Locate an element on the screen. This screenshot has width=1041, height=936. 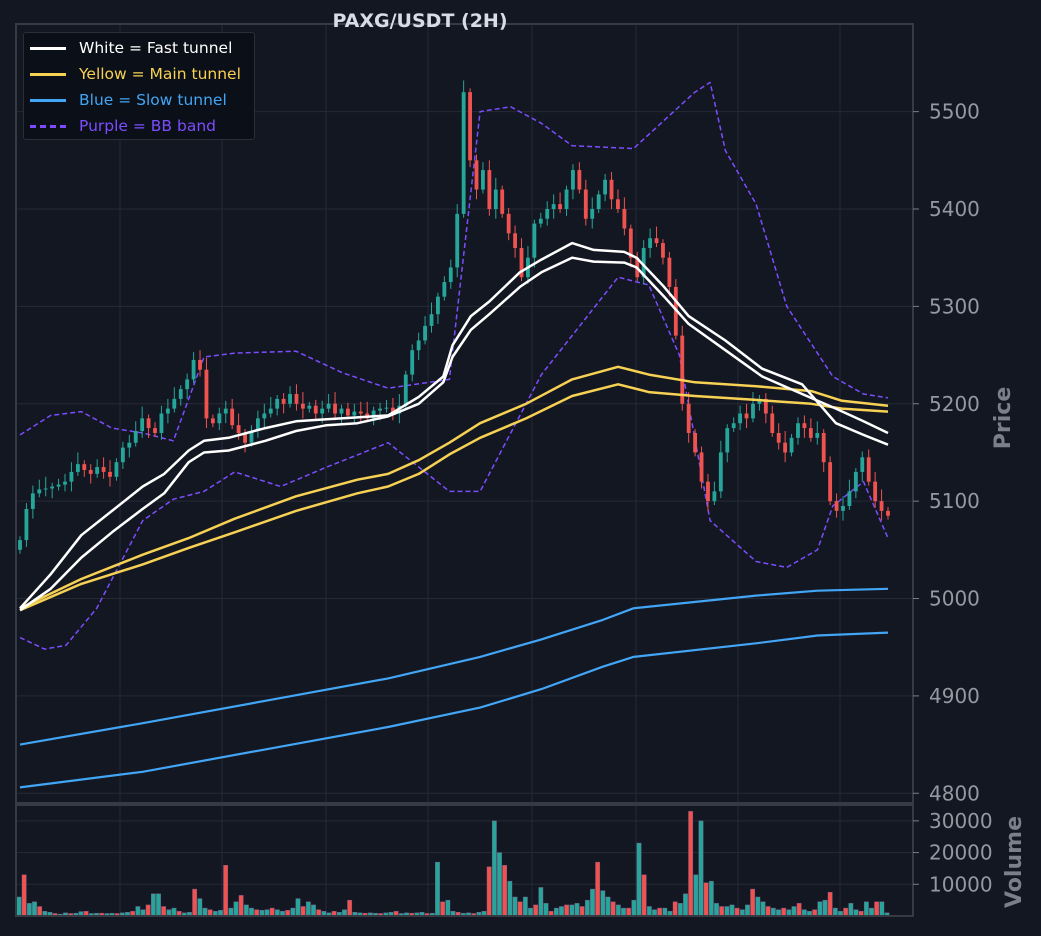
price-axis-label: Price is located at coordinates (1003, 418).